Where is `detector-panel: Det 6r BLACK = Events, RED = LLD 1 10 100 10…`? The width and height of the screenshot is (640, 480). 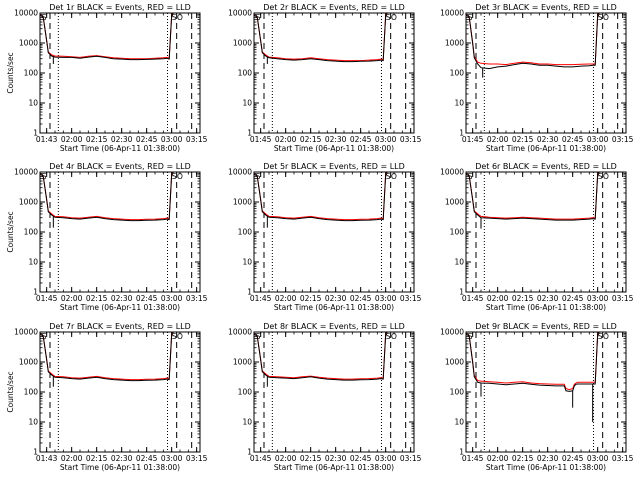 detector-panel: Det 6r BLACK = Events, RED = LLD 1 10 100 10… is located at coordinates (537, 237).